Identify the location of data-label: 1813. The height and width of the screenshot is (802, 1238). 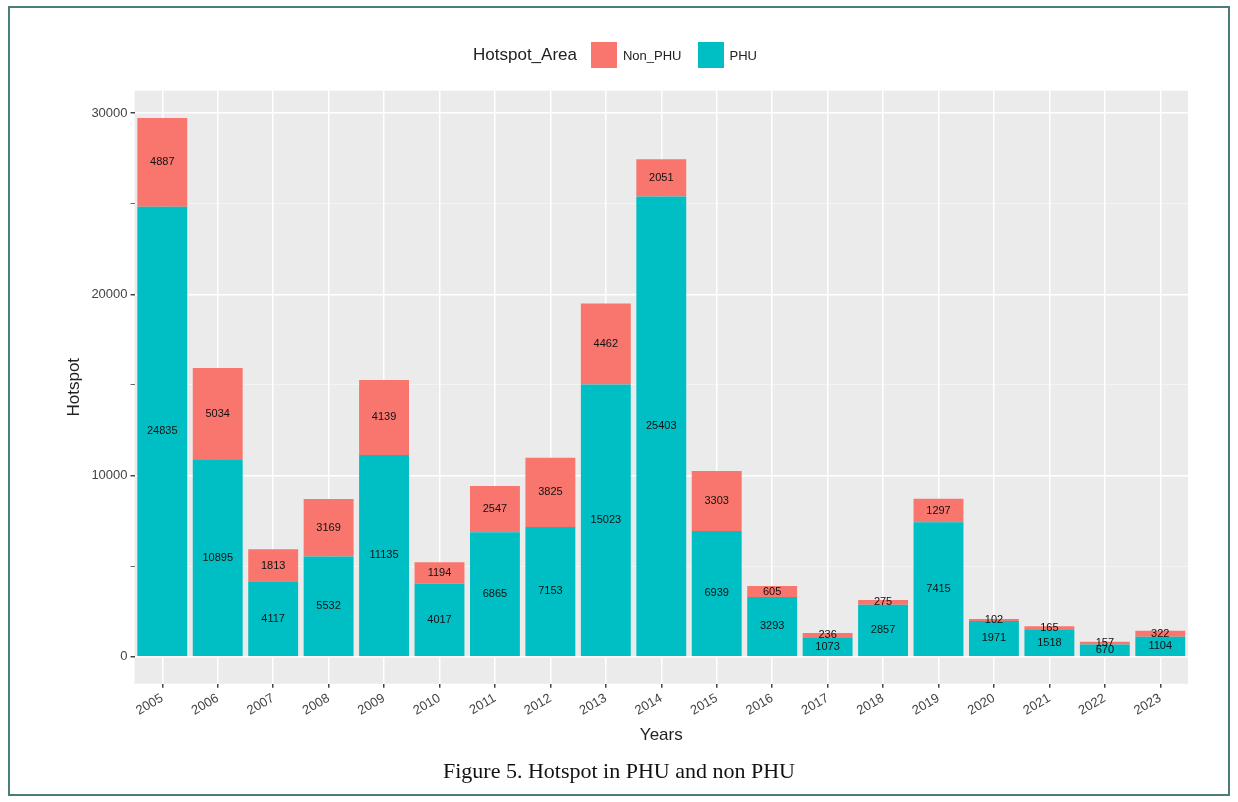
(273, 564).